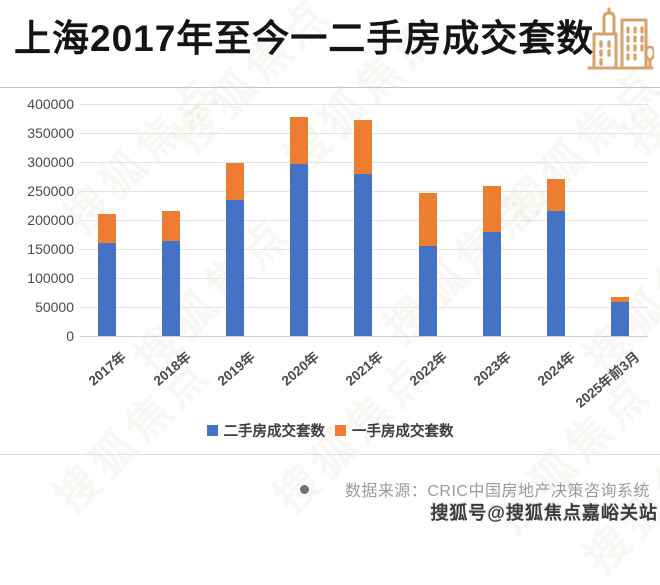 The height and width of the screenshot is (585, 660). I want to click on bar-2022年, so click(427, 220).